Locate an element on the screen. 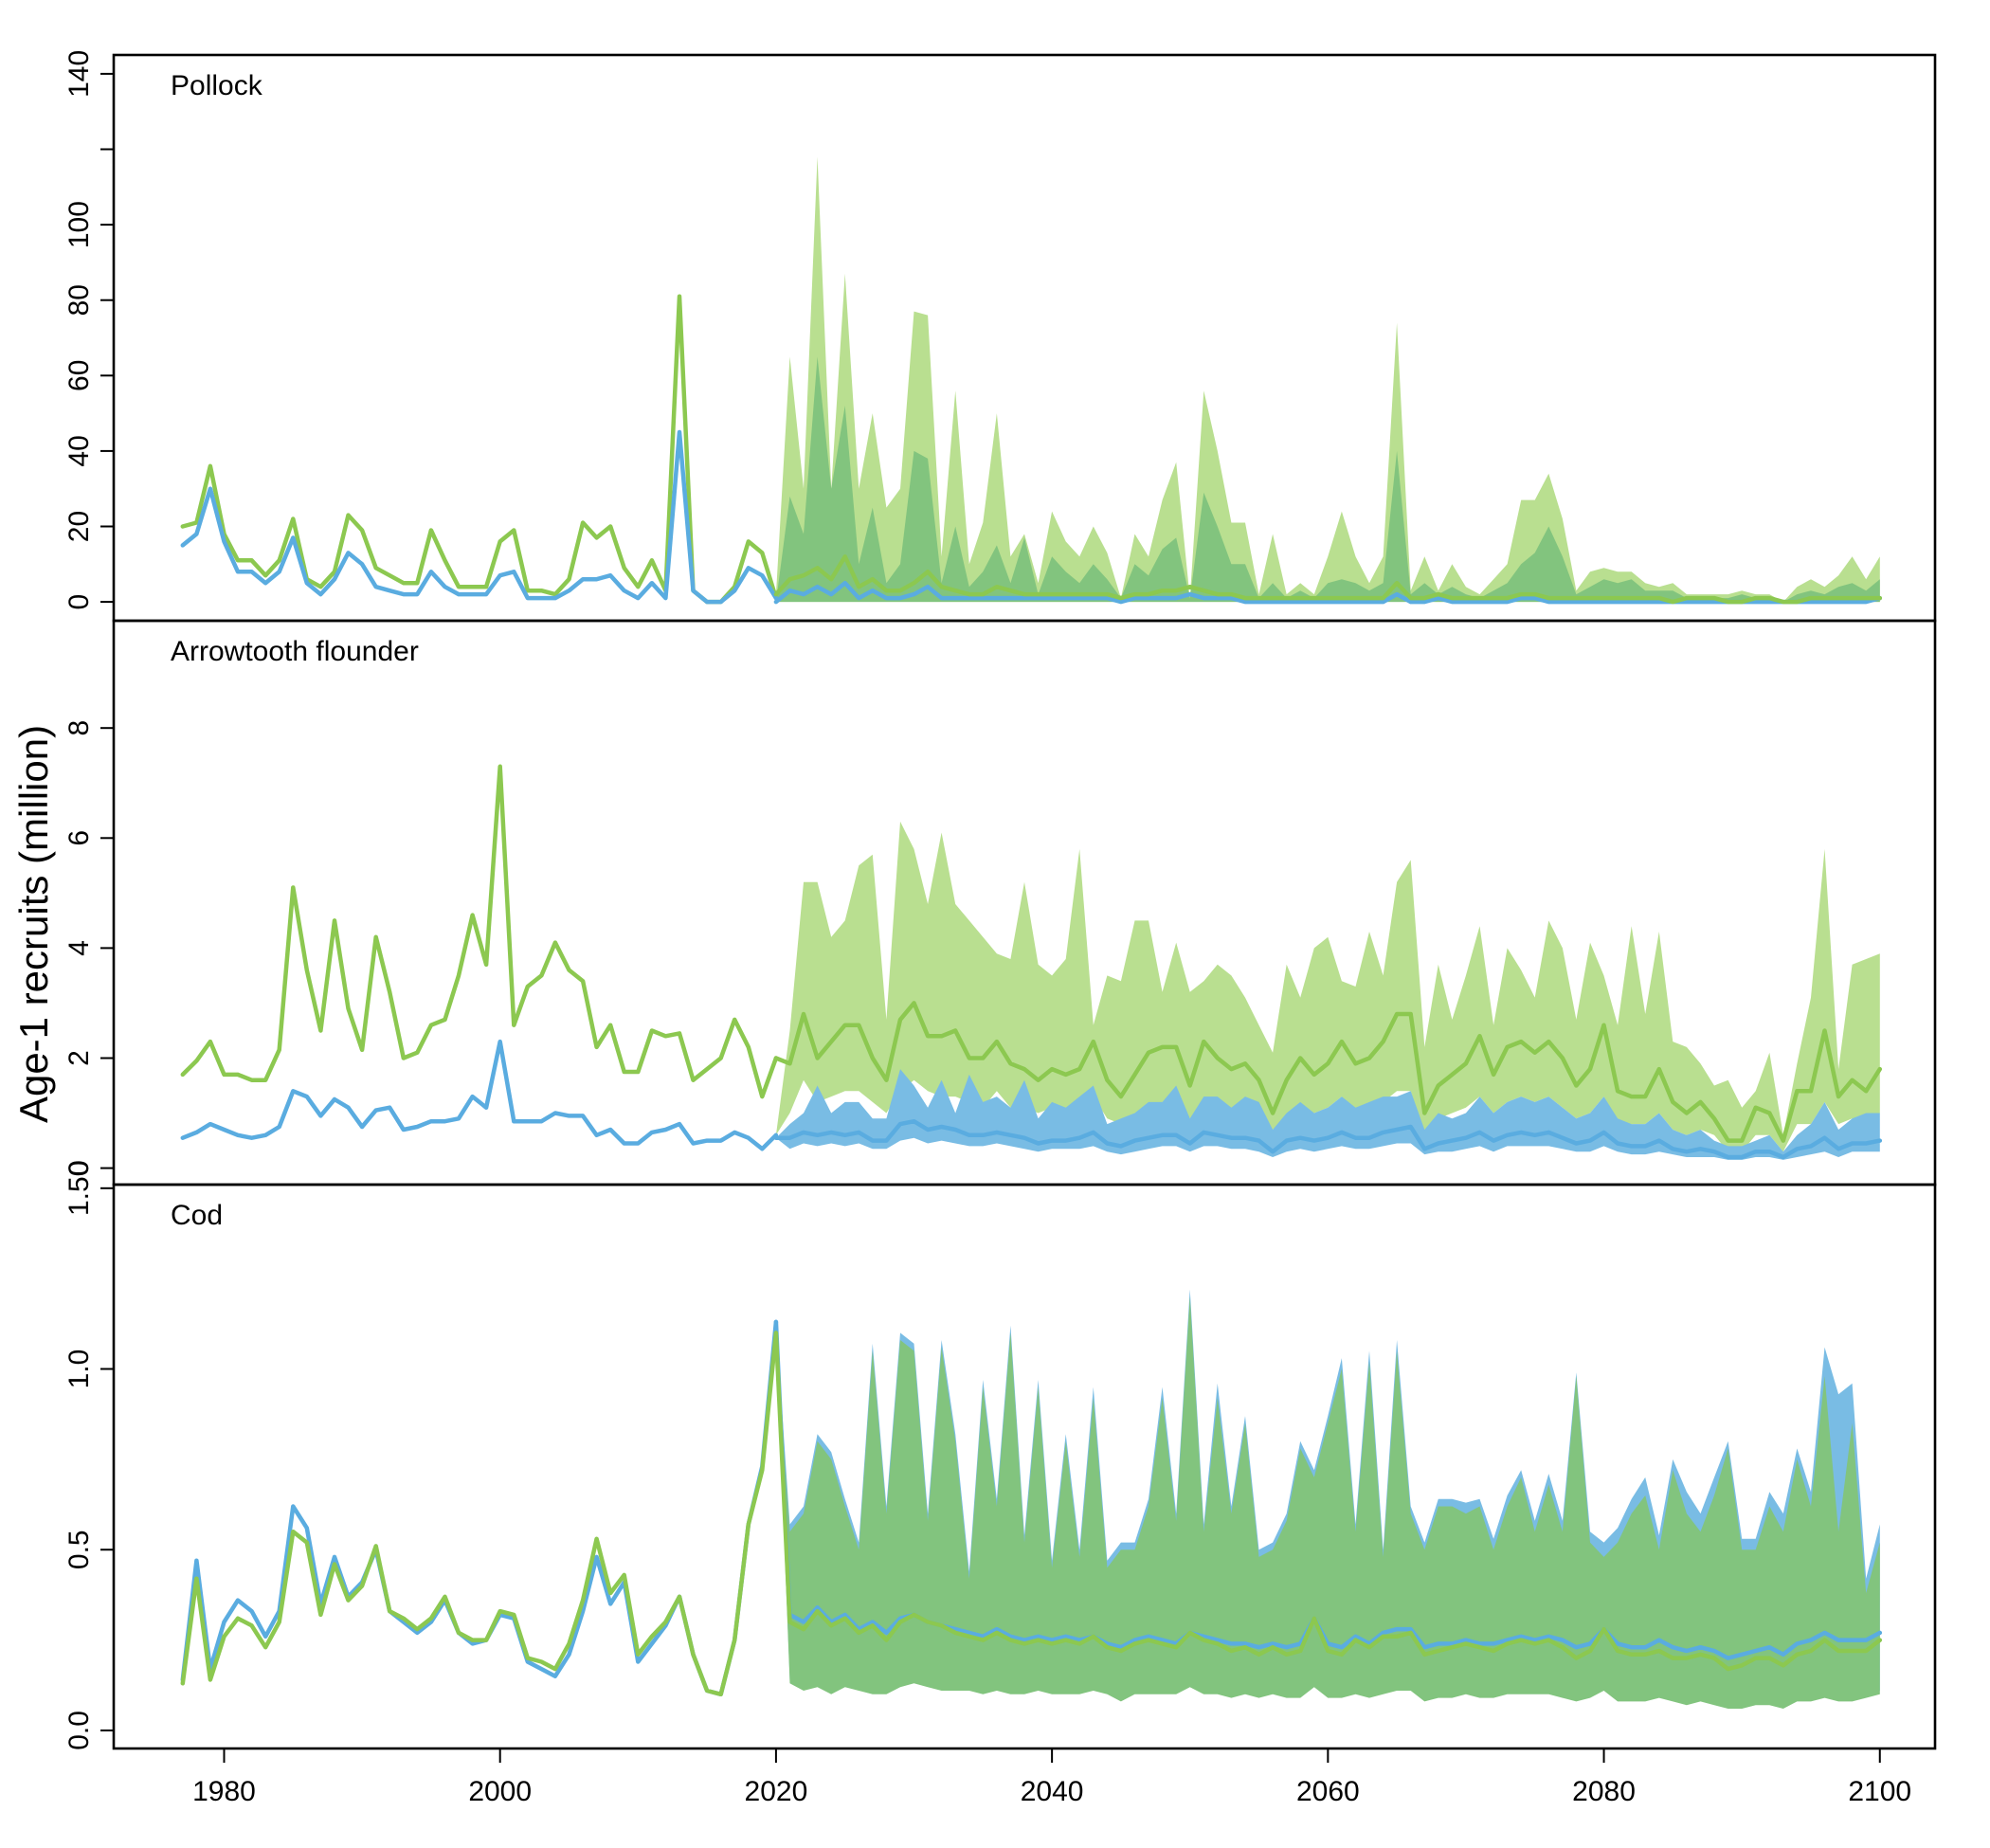 The width and height of the screenshot is (1990, 1848). green-band is located at coordinates (1327, 380).